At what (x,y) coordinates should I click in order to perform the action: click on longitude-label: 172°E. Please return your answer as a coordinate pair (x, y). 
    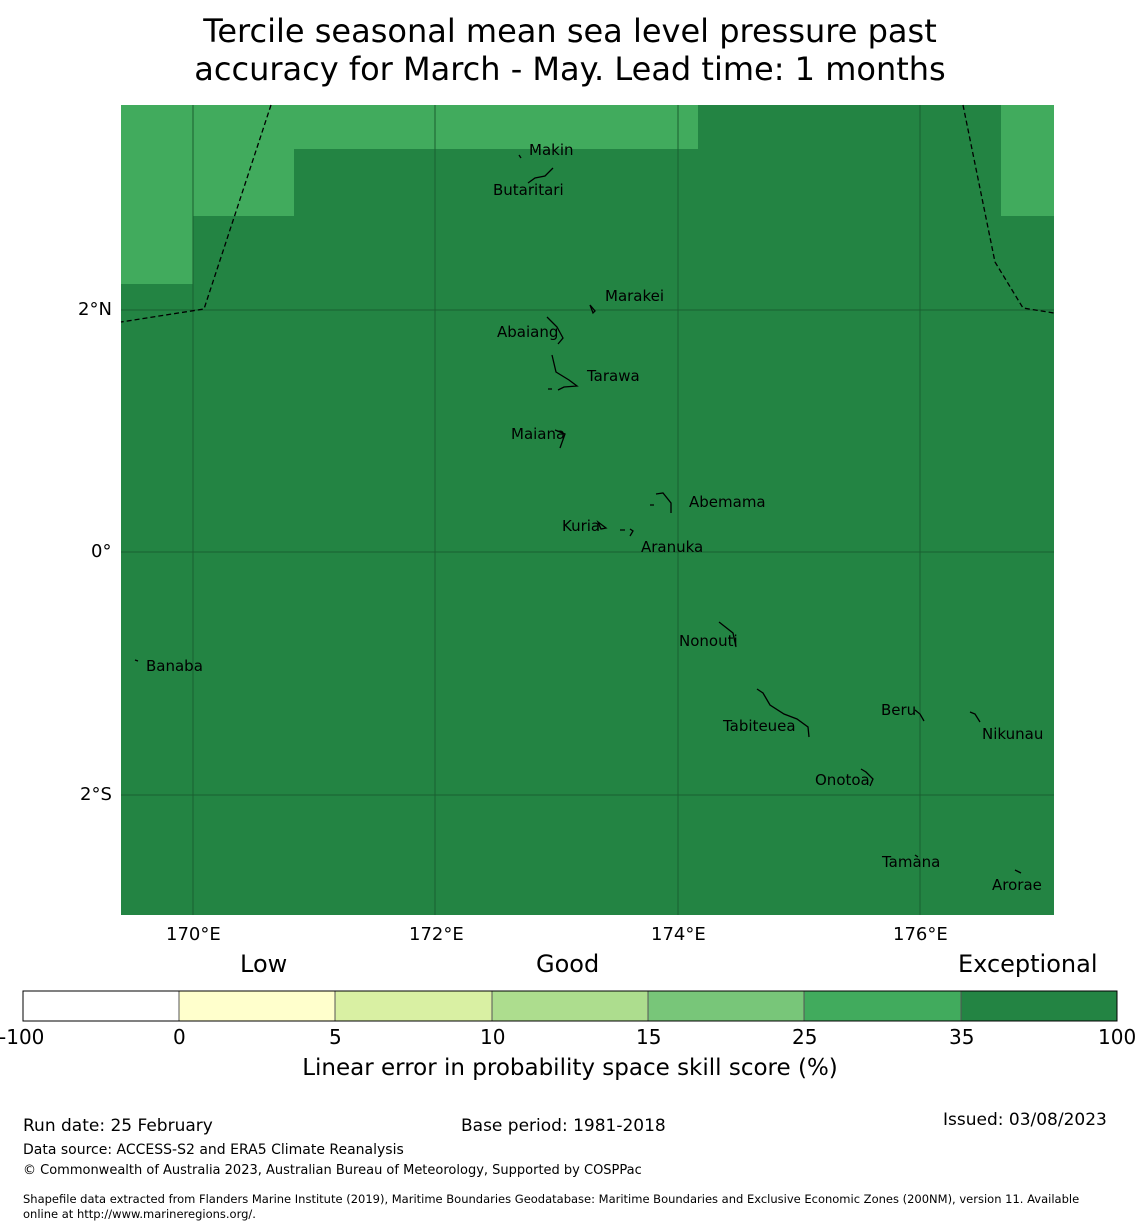
    Looking at the image, I should click on (436, 934).